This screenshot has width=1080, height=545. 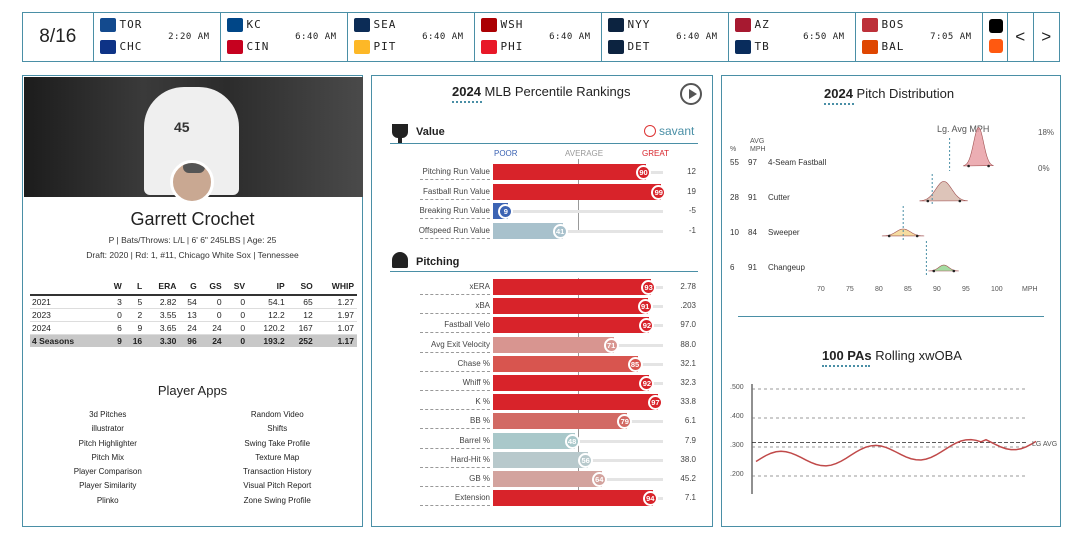 What do you see at coordinates (560, 231) in the screenshot?
I see `percentile-dot: 41` at bounding box center [560, 231].